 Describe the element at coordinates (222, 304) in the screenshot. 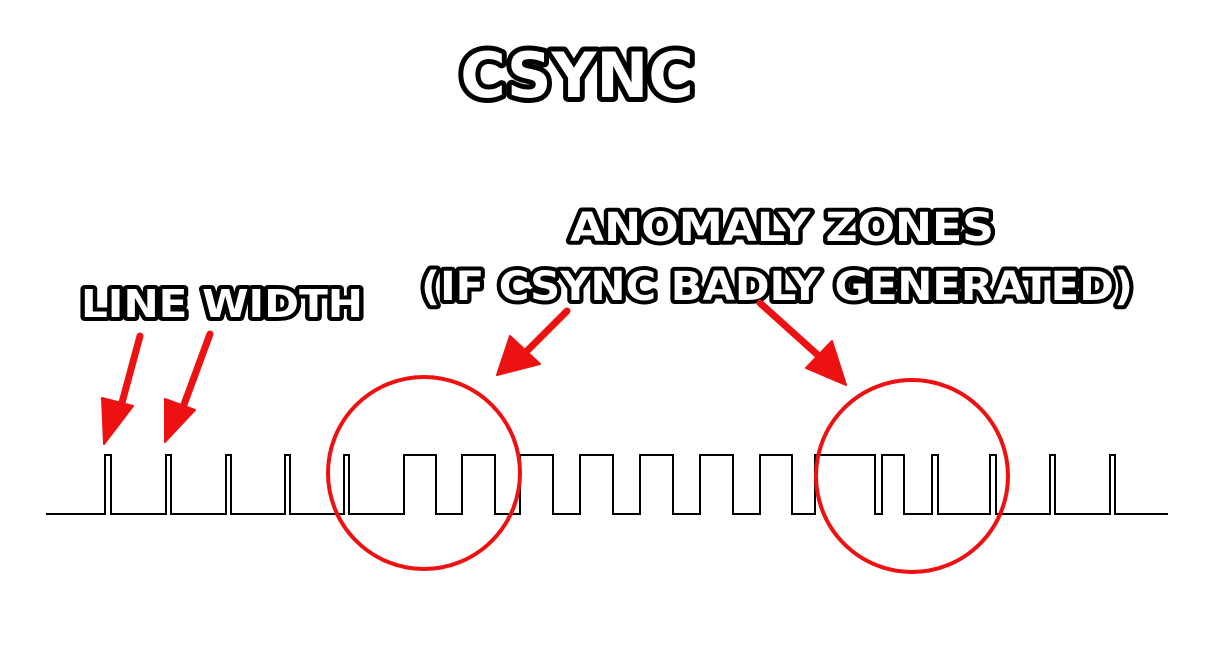

I see `line-width-label: LINE WIDTH` at that location.